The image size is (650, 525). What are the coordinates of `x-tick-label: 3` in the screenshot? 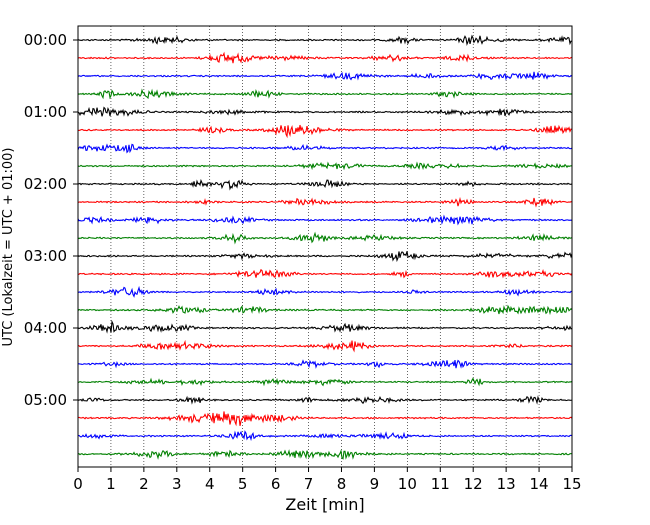 It's located at (177, 484).